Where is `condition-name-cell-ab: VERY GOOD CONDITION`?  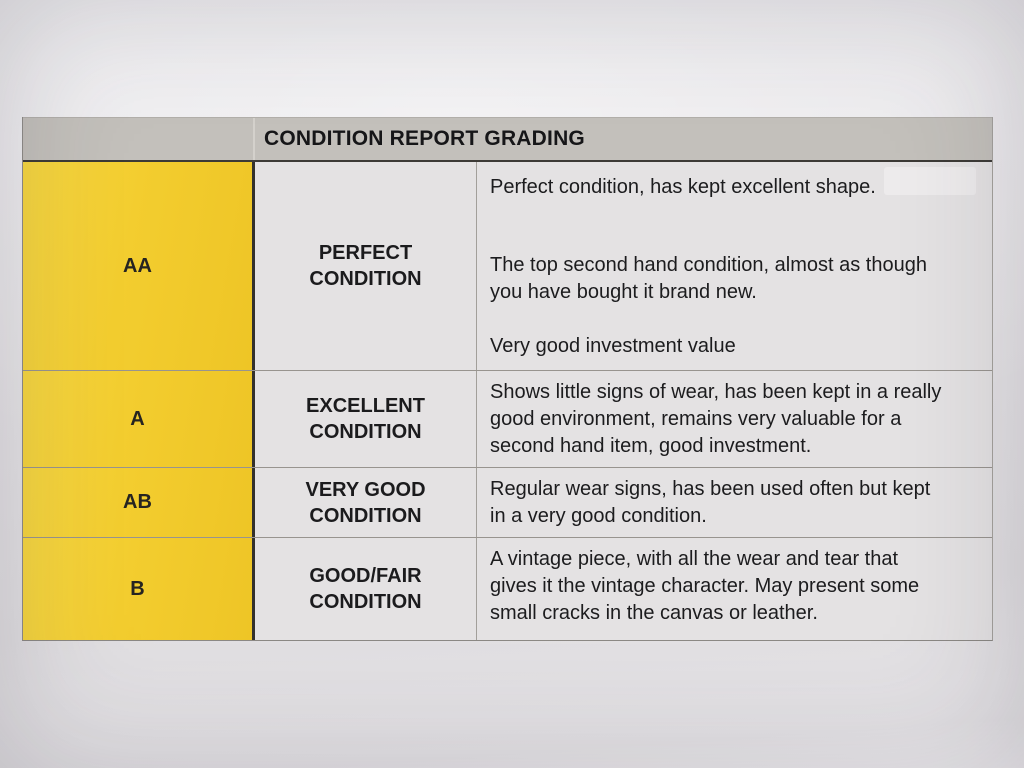
condition-name-cell-ab: VERY GOOD CONDITION is located at coordinates (366, 502).